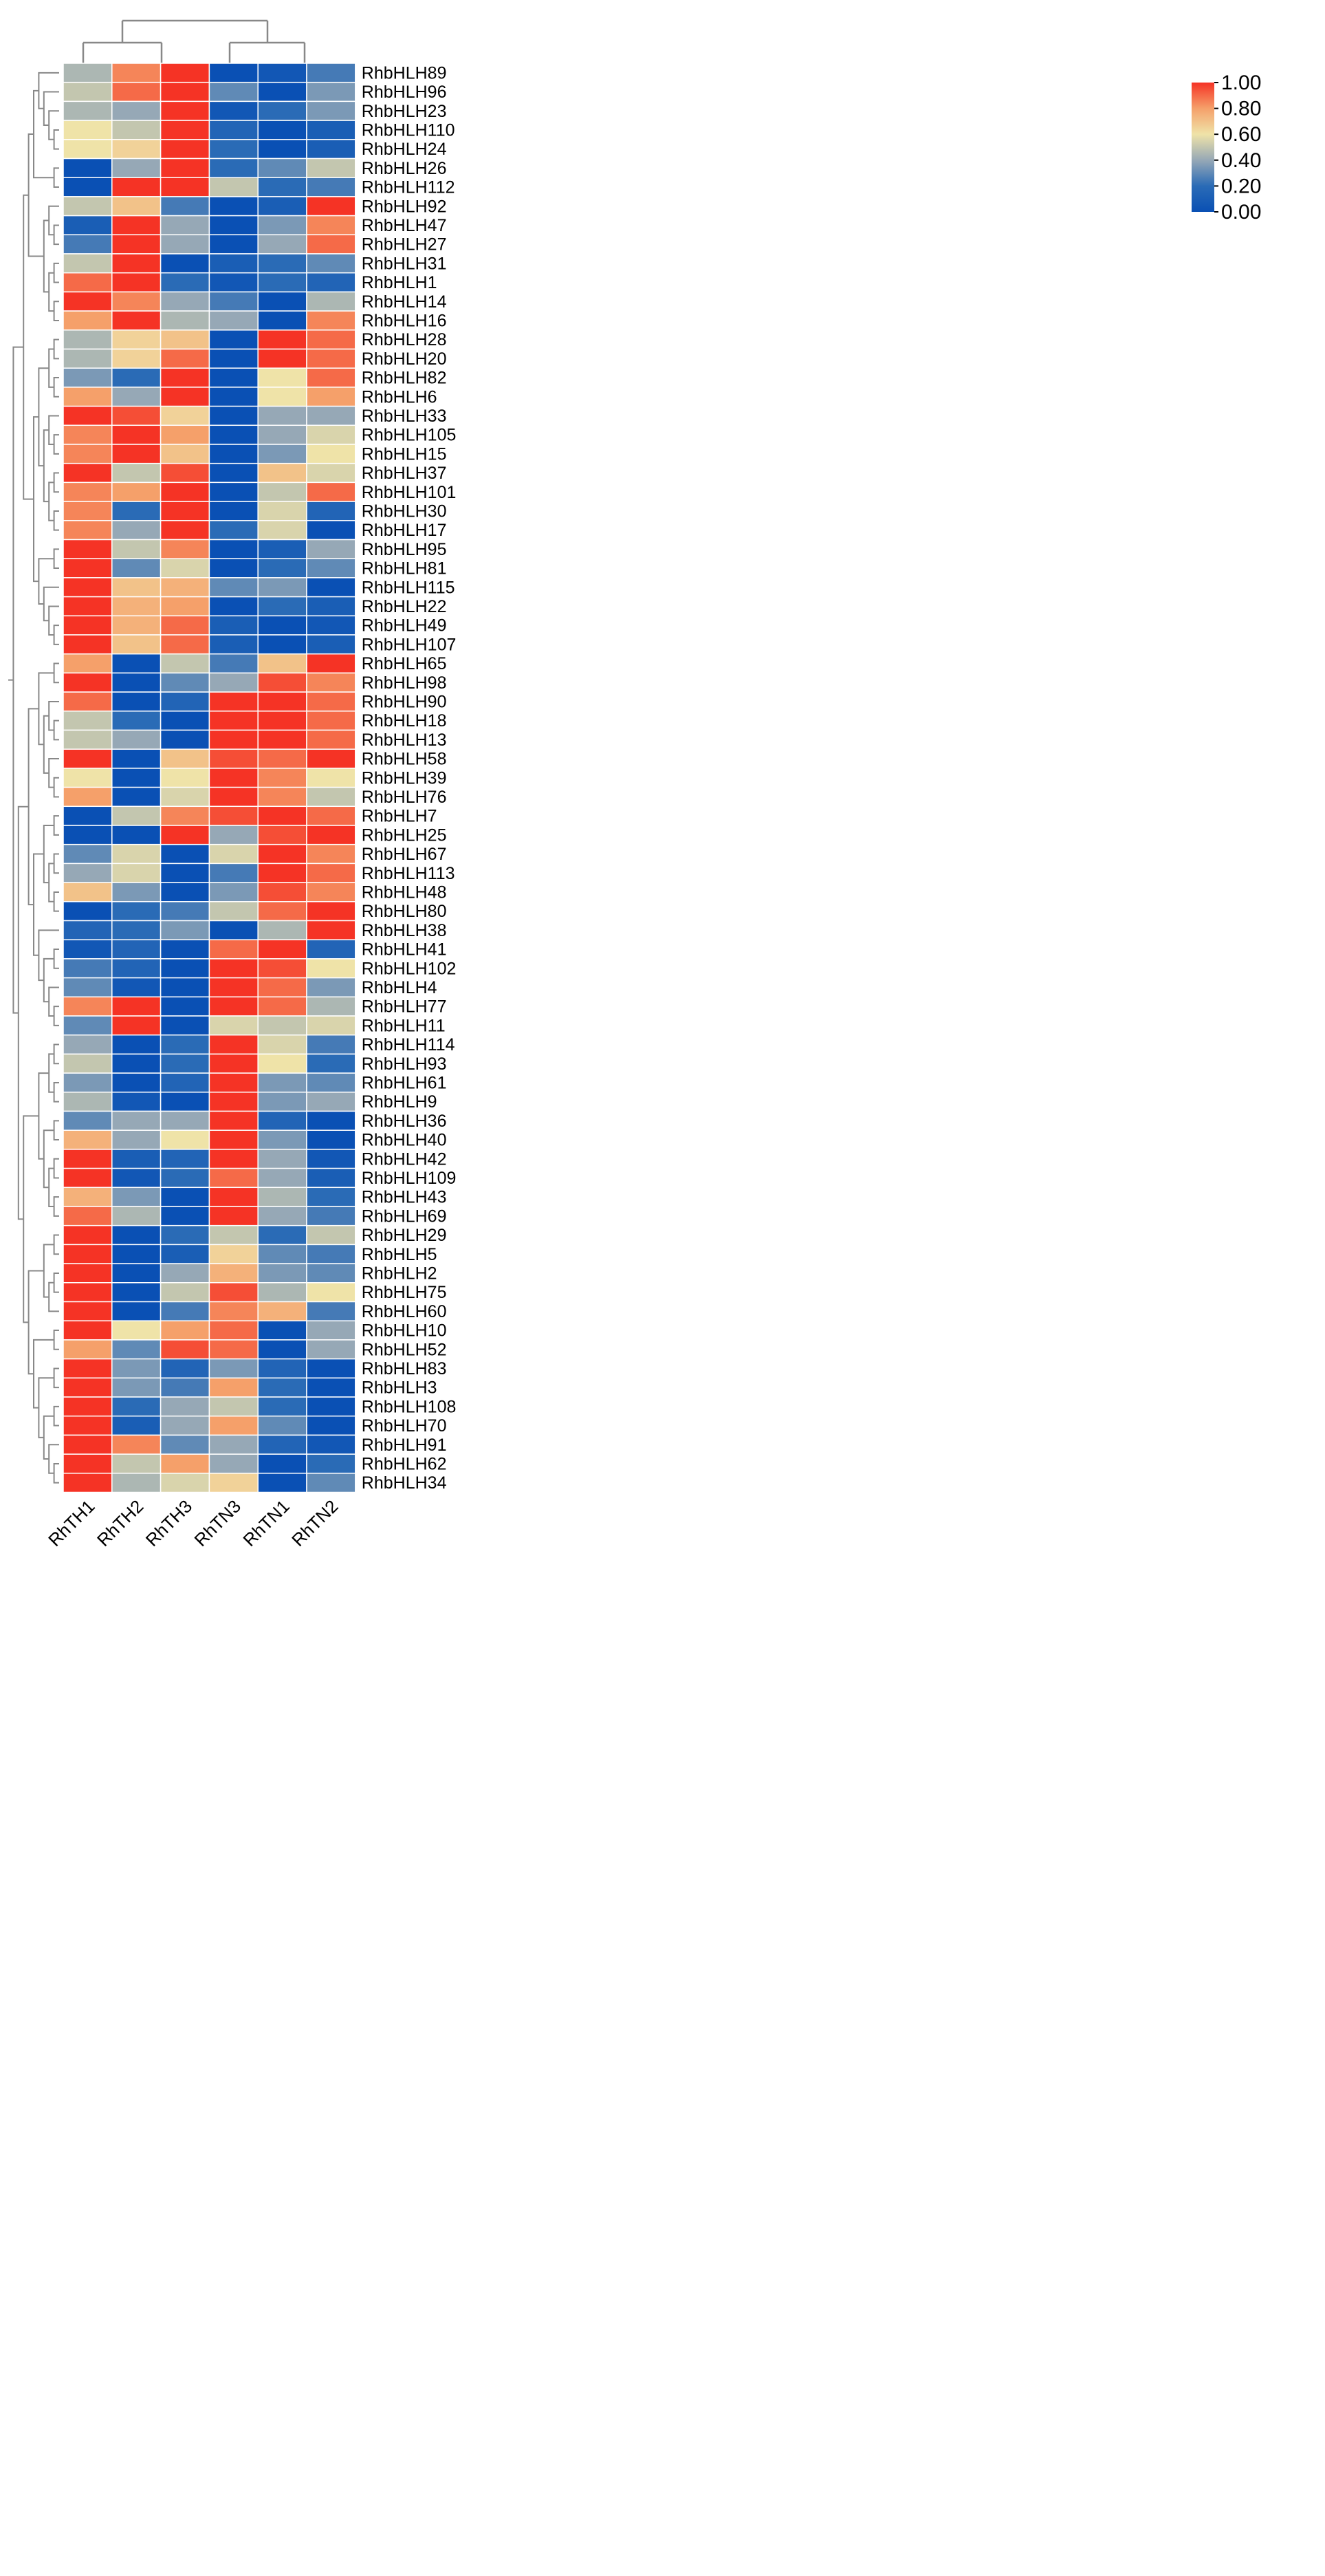 Image resolution: width=1325 pixels, height=2576 pixels. I want to click on row-label: RhbHLH75, so click(404, 1292).